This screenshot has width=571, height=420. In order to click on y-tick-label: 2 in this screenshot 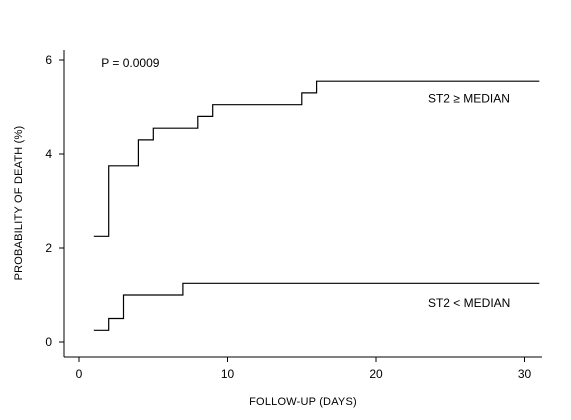, I will do `click(48, 248)`.